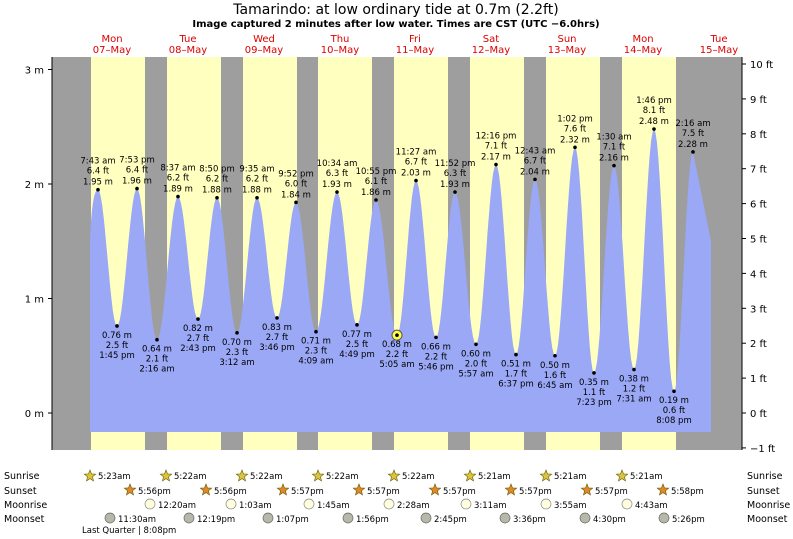 Image resolution: width=793 pixels, height=539 pixels. Describe the element at coordinates (255, 506) in the screenshot. I see `moonrise-time: 1:03am` at that location.